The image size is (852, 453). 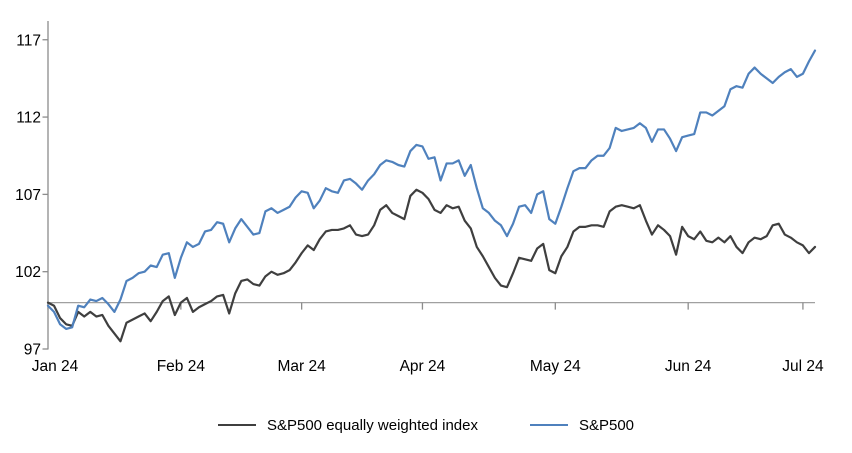 I want to click on x-axis-tick-label: May 24, so click(x=555, y=366).